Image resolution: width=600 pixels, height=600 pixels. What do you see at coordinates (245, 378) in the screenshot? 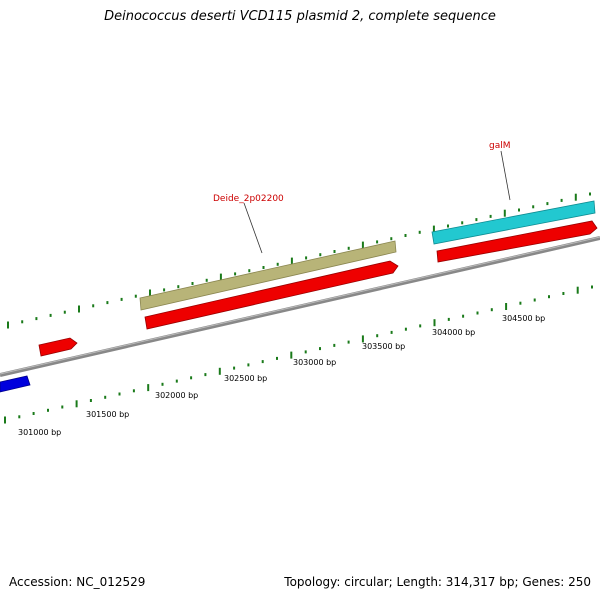
I see `scale-label-302500: 302500 bp` at bounding box center [245, 378].